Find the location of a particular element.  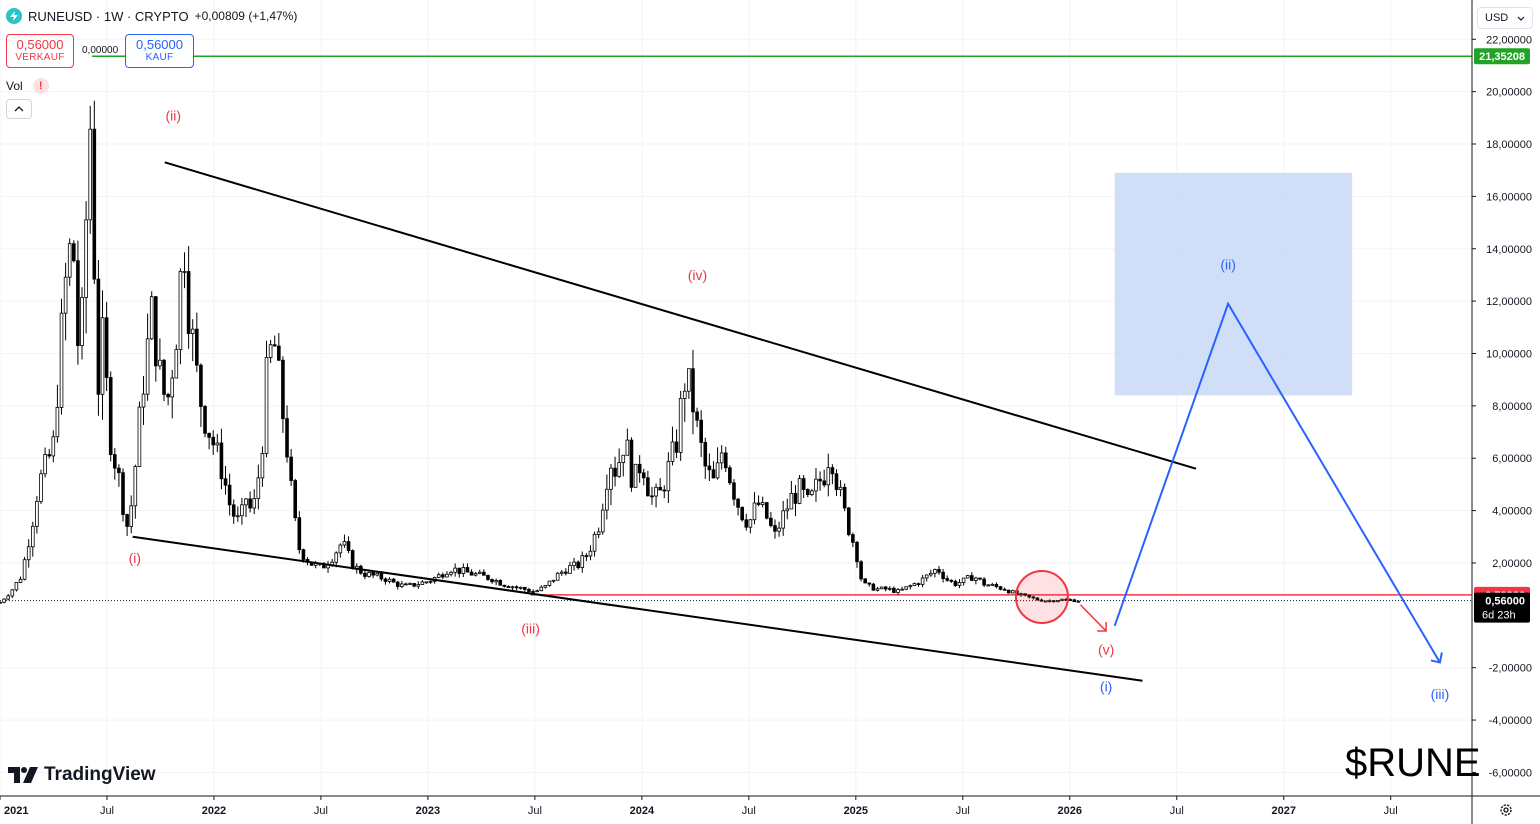

symbol-title: RUNEUSD · 1W · CRYPTO is located at coordinates (108, 16).